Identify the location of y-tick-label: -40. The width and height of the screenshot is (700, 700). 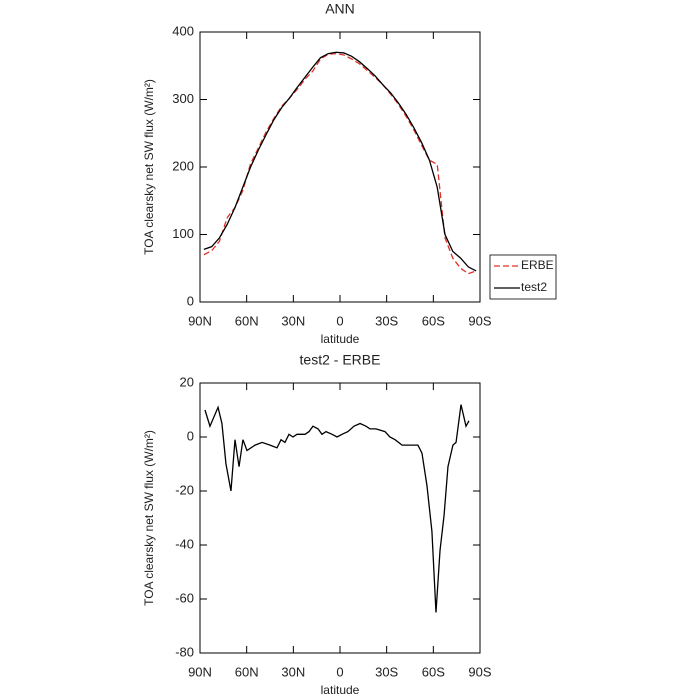
(184, 543).